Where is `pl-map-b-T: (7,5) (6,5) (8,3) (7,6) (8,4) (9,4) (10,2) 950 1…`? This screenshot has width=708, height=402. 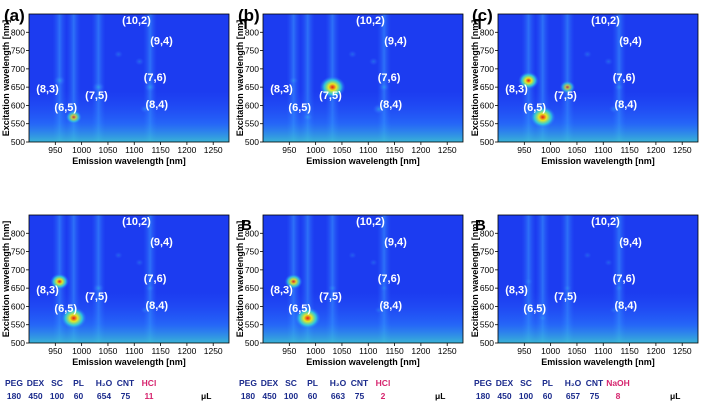
pl-map-b-T: (7,5) (6,5) (8,3) (7,6) (8,4) (9,4) (10,2) 950 1… is located at coordinates (359, 89).